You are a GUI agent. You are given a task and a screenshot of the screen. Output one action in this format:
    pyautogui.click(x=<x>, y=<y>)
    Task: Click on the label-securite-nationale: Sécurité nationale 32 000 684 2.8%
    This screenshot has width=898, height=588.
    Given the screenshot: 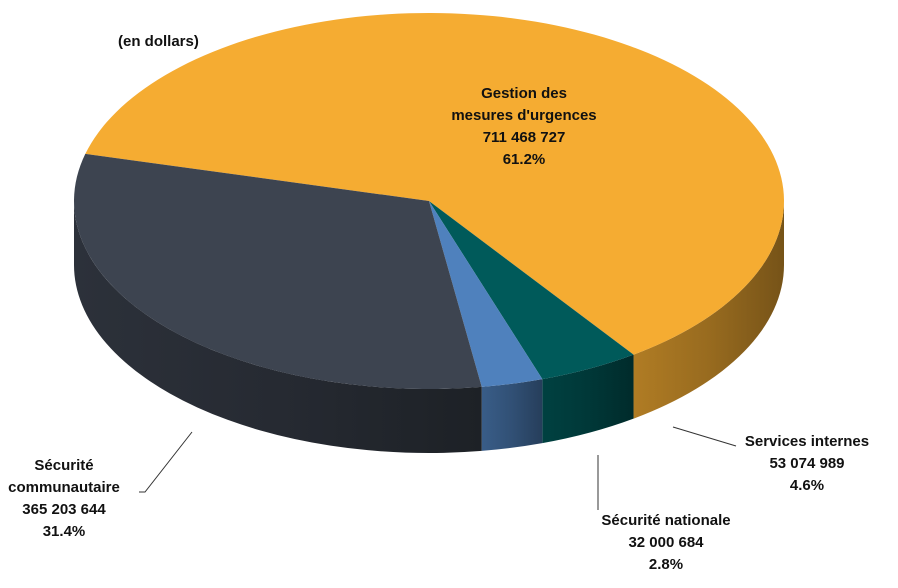 What is the action you would take?
    pyautogui.click(x=665, y=542)
    